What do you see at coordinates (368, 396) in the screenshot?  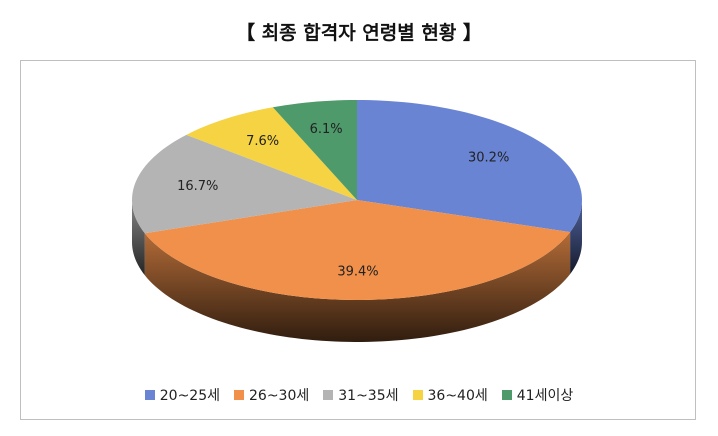 I see `legend-label: 31~35세` at bounding box center [368, 396].